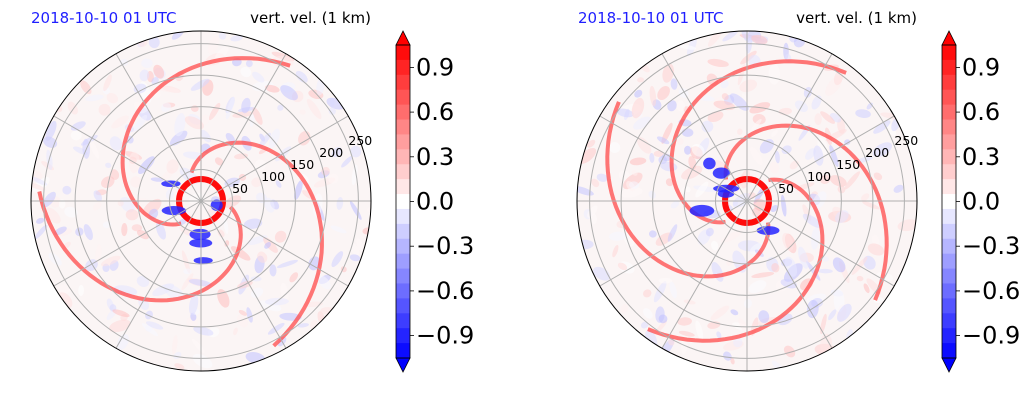  I want to click on colorbar-tick-label: −0.9, so click(445, 336).